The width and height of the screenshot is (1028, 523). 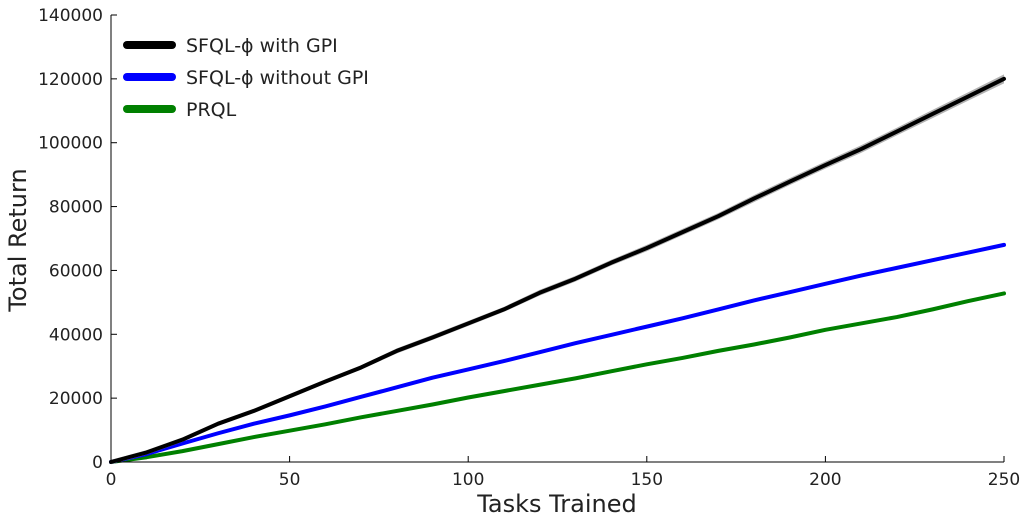 I want to click on x-tick-label: 0, so click(x=111, y=480).